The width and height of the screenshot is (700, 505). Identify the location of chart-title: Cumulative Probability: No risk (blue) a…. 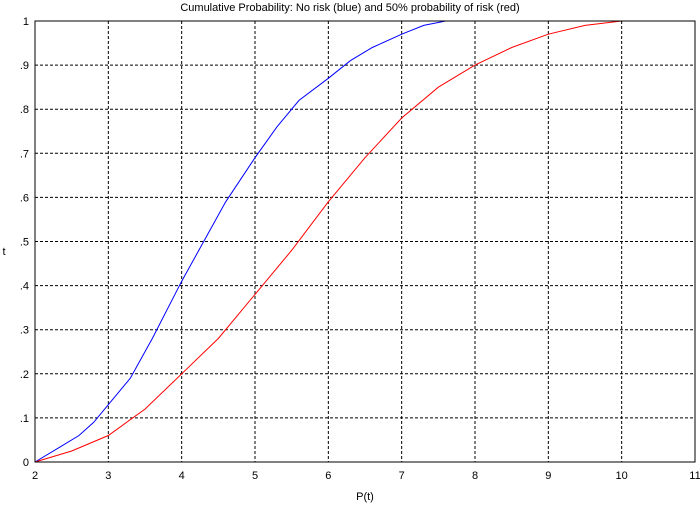
(349, 8).